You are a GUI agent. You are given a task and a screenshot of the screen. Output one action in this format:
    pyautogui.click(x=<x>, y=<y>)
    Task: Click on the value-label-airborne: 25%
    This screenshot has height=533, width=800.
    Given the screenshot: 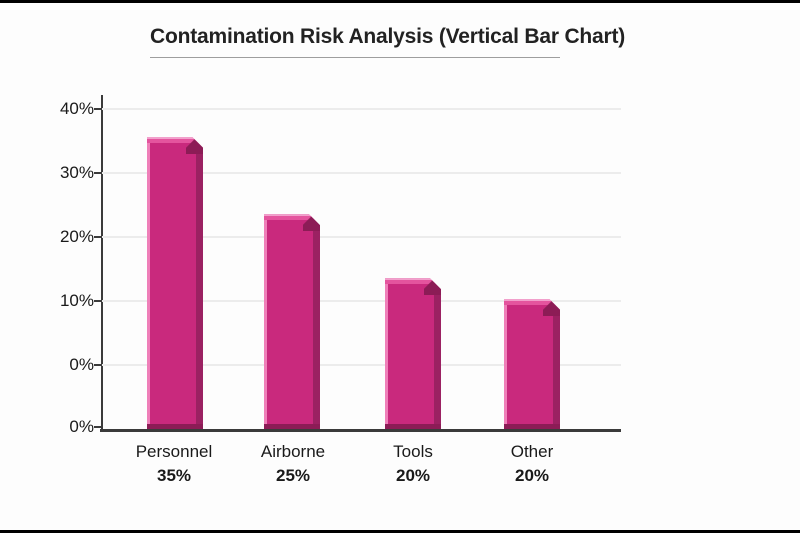 What is the action you would take?
    pyautogui.click(x=293, y=475)
    